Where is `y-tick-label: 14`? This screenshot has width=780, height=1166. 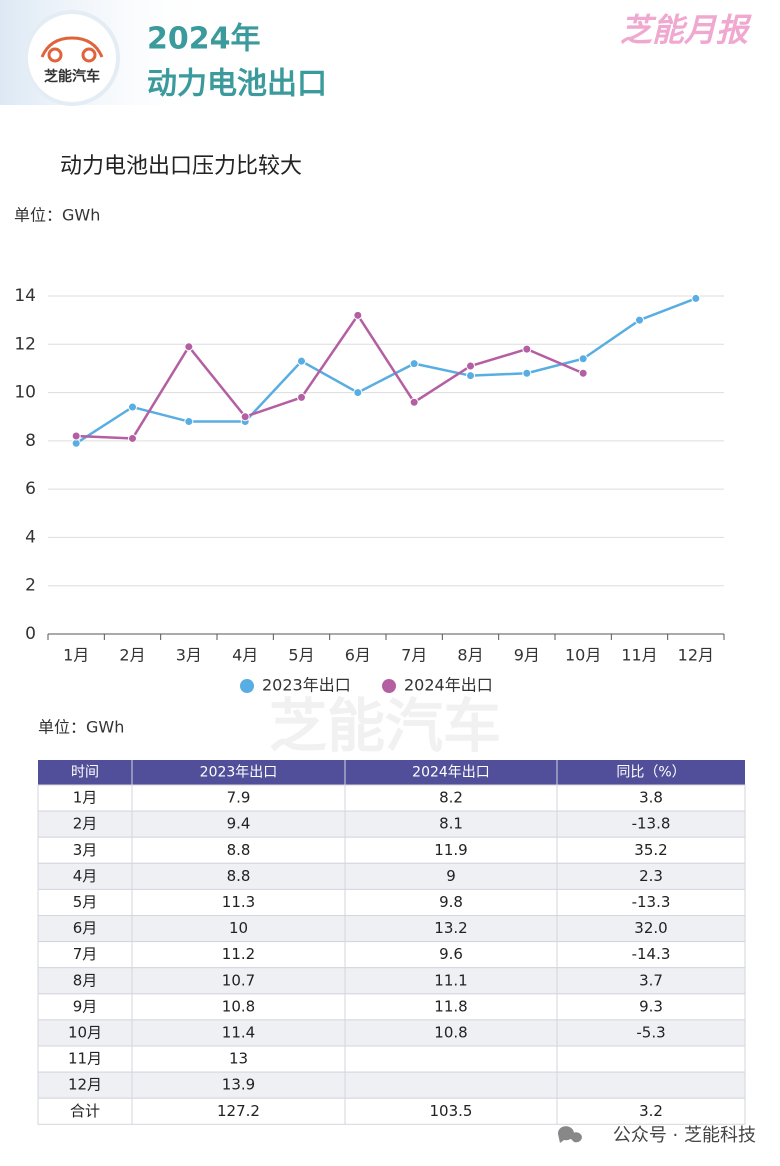 y-tick-label: 14 is located at coordinates (25, 296).